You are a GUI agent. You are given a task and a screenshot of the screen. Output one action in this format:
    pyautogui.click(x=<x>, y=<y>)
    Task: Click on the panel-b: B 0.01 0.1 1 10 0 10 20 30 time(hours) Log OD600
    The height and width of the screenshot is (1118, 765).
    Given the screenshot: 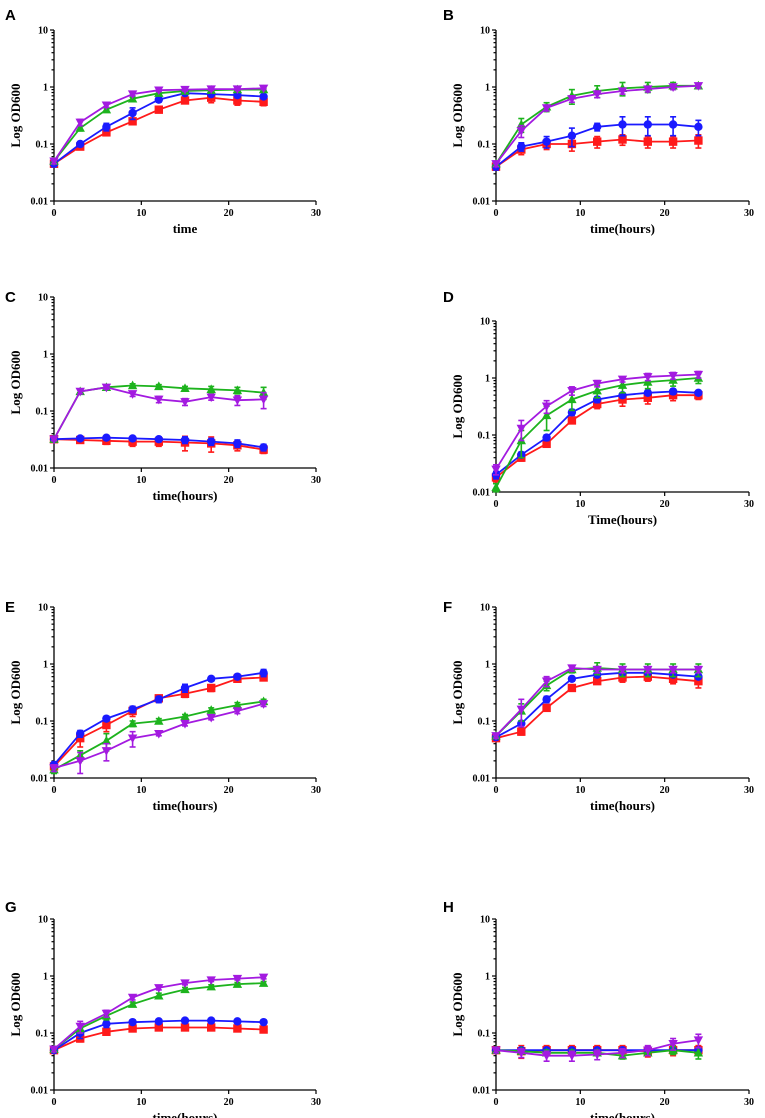 What is the action you would take?
    pyautogui.click(x=598, y=121)
    